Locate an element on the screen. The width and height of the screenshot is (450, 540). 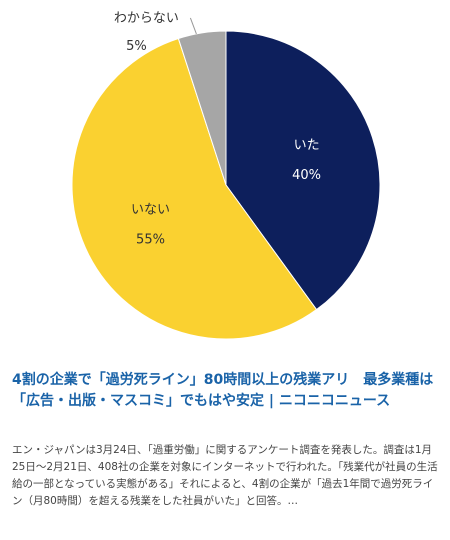
pie-value-label-いない: 55% is located at coordinates (150, 240).